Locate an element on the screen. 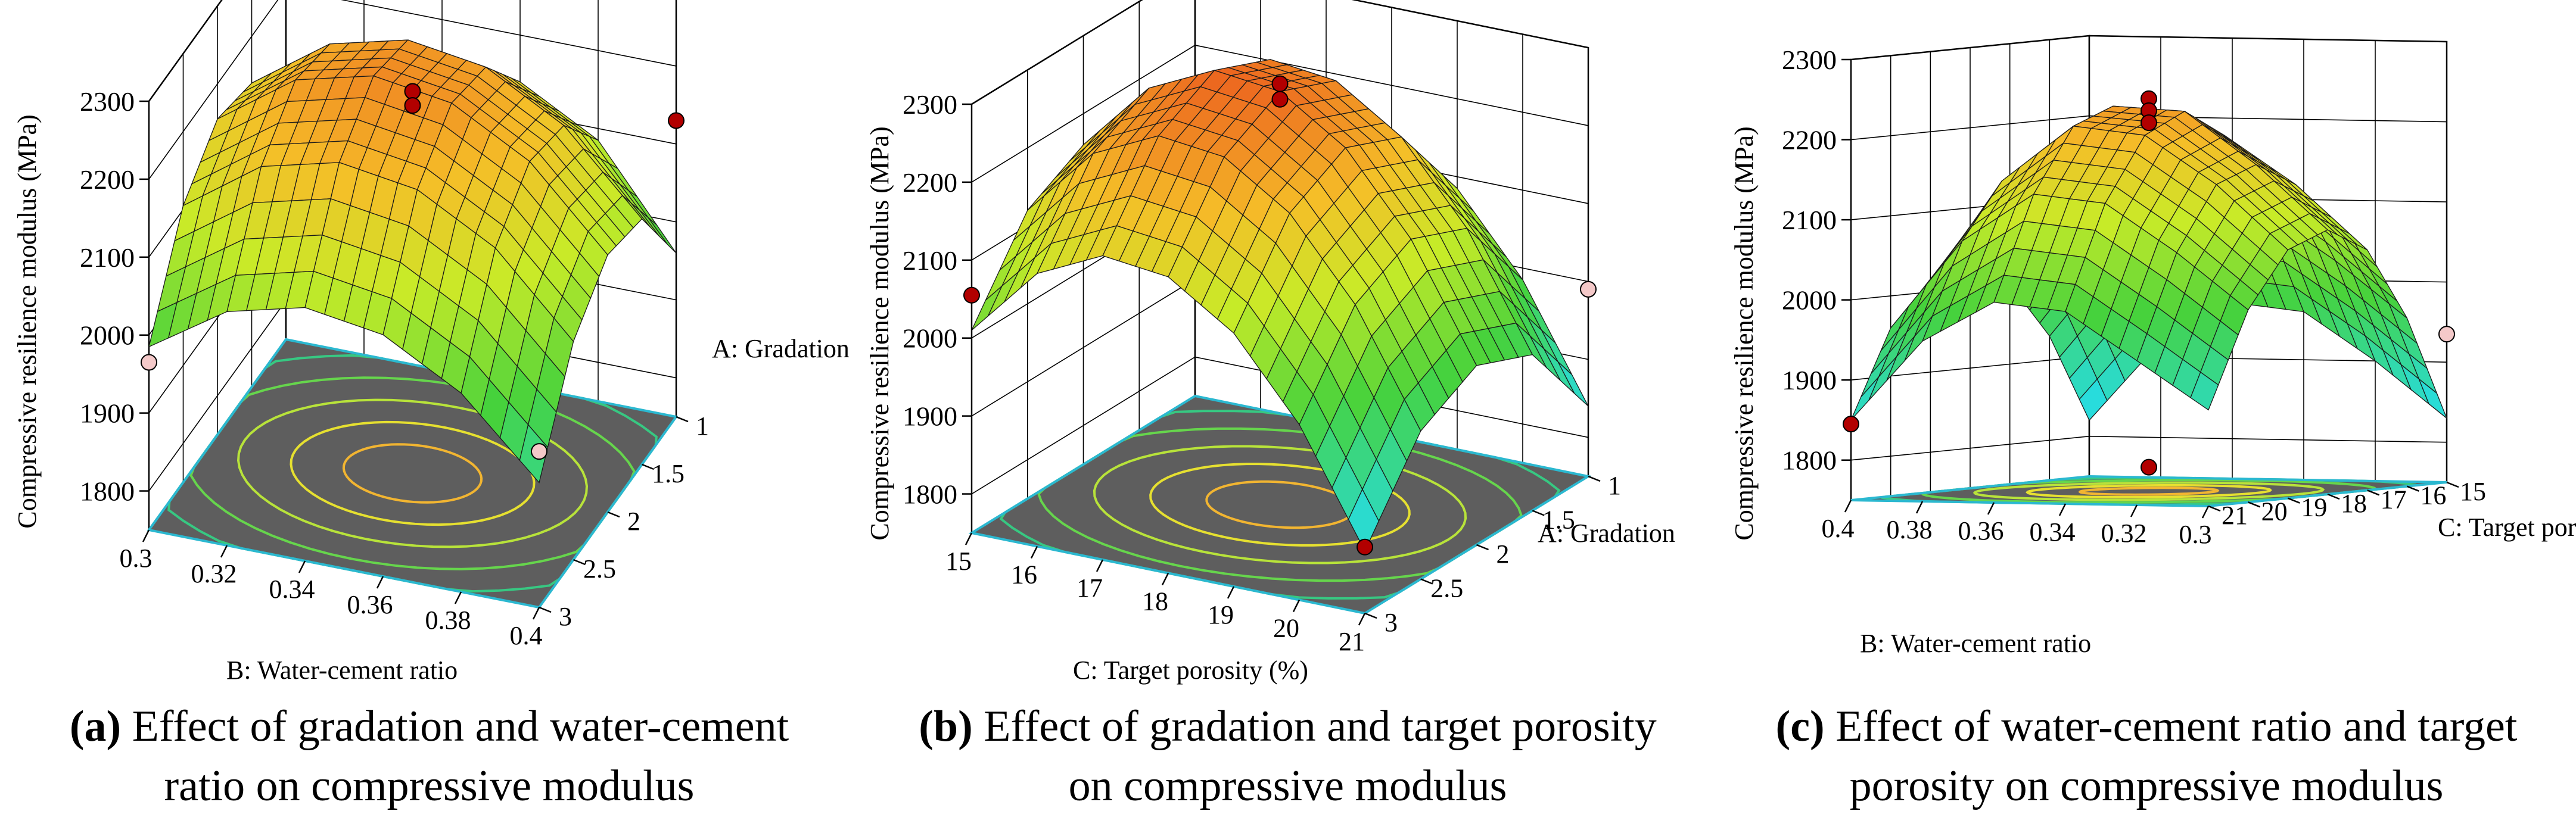 This screenshot has height=836, width=2576. surface-b is located at coordinates (1280, 305).